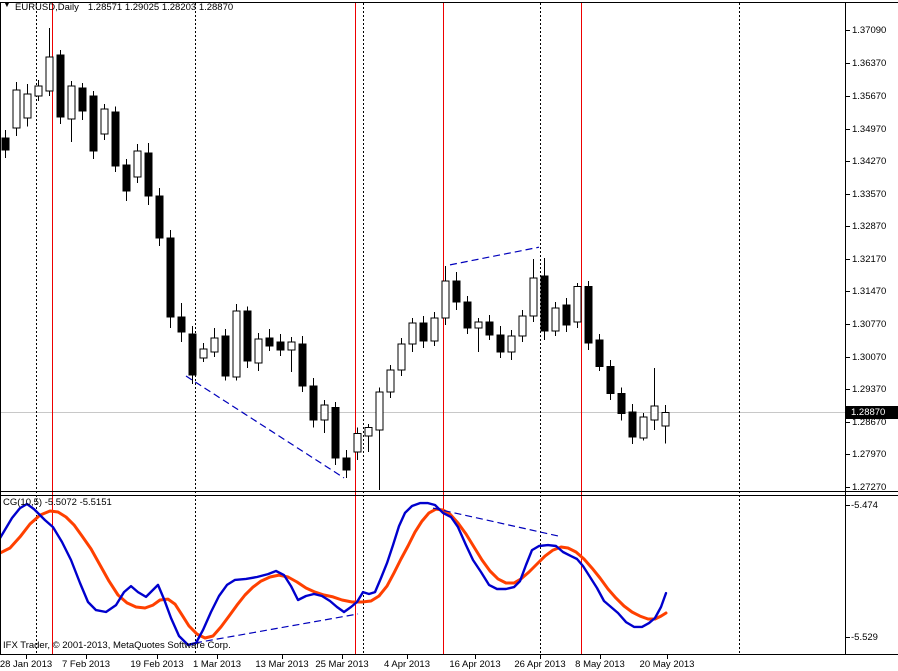  What do you see at coordinates (872, 412) in the screenshot?
I see `current-price-tag: 1.28870` at bounding box center [872, 412].